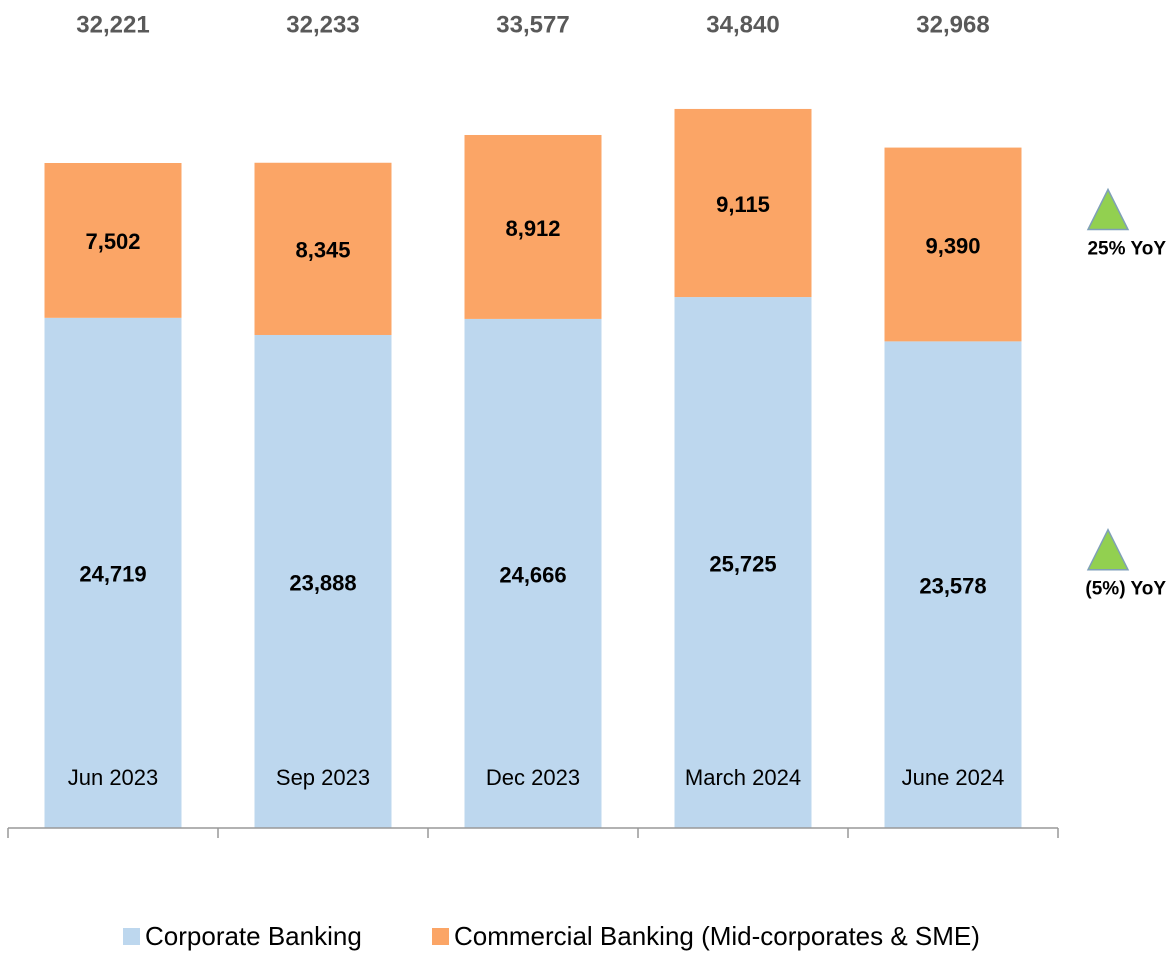 The image size is (1168, 979). I want to click on total-label: 34,840, so click(742, 24).